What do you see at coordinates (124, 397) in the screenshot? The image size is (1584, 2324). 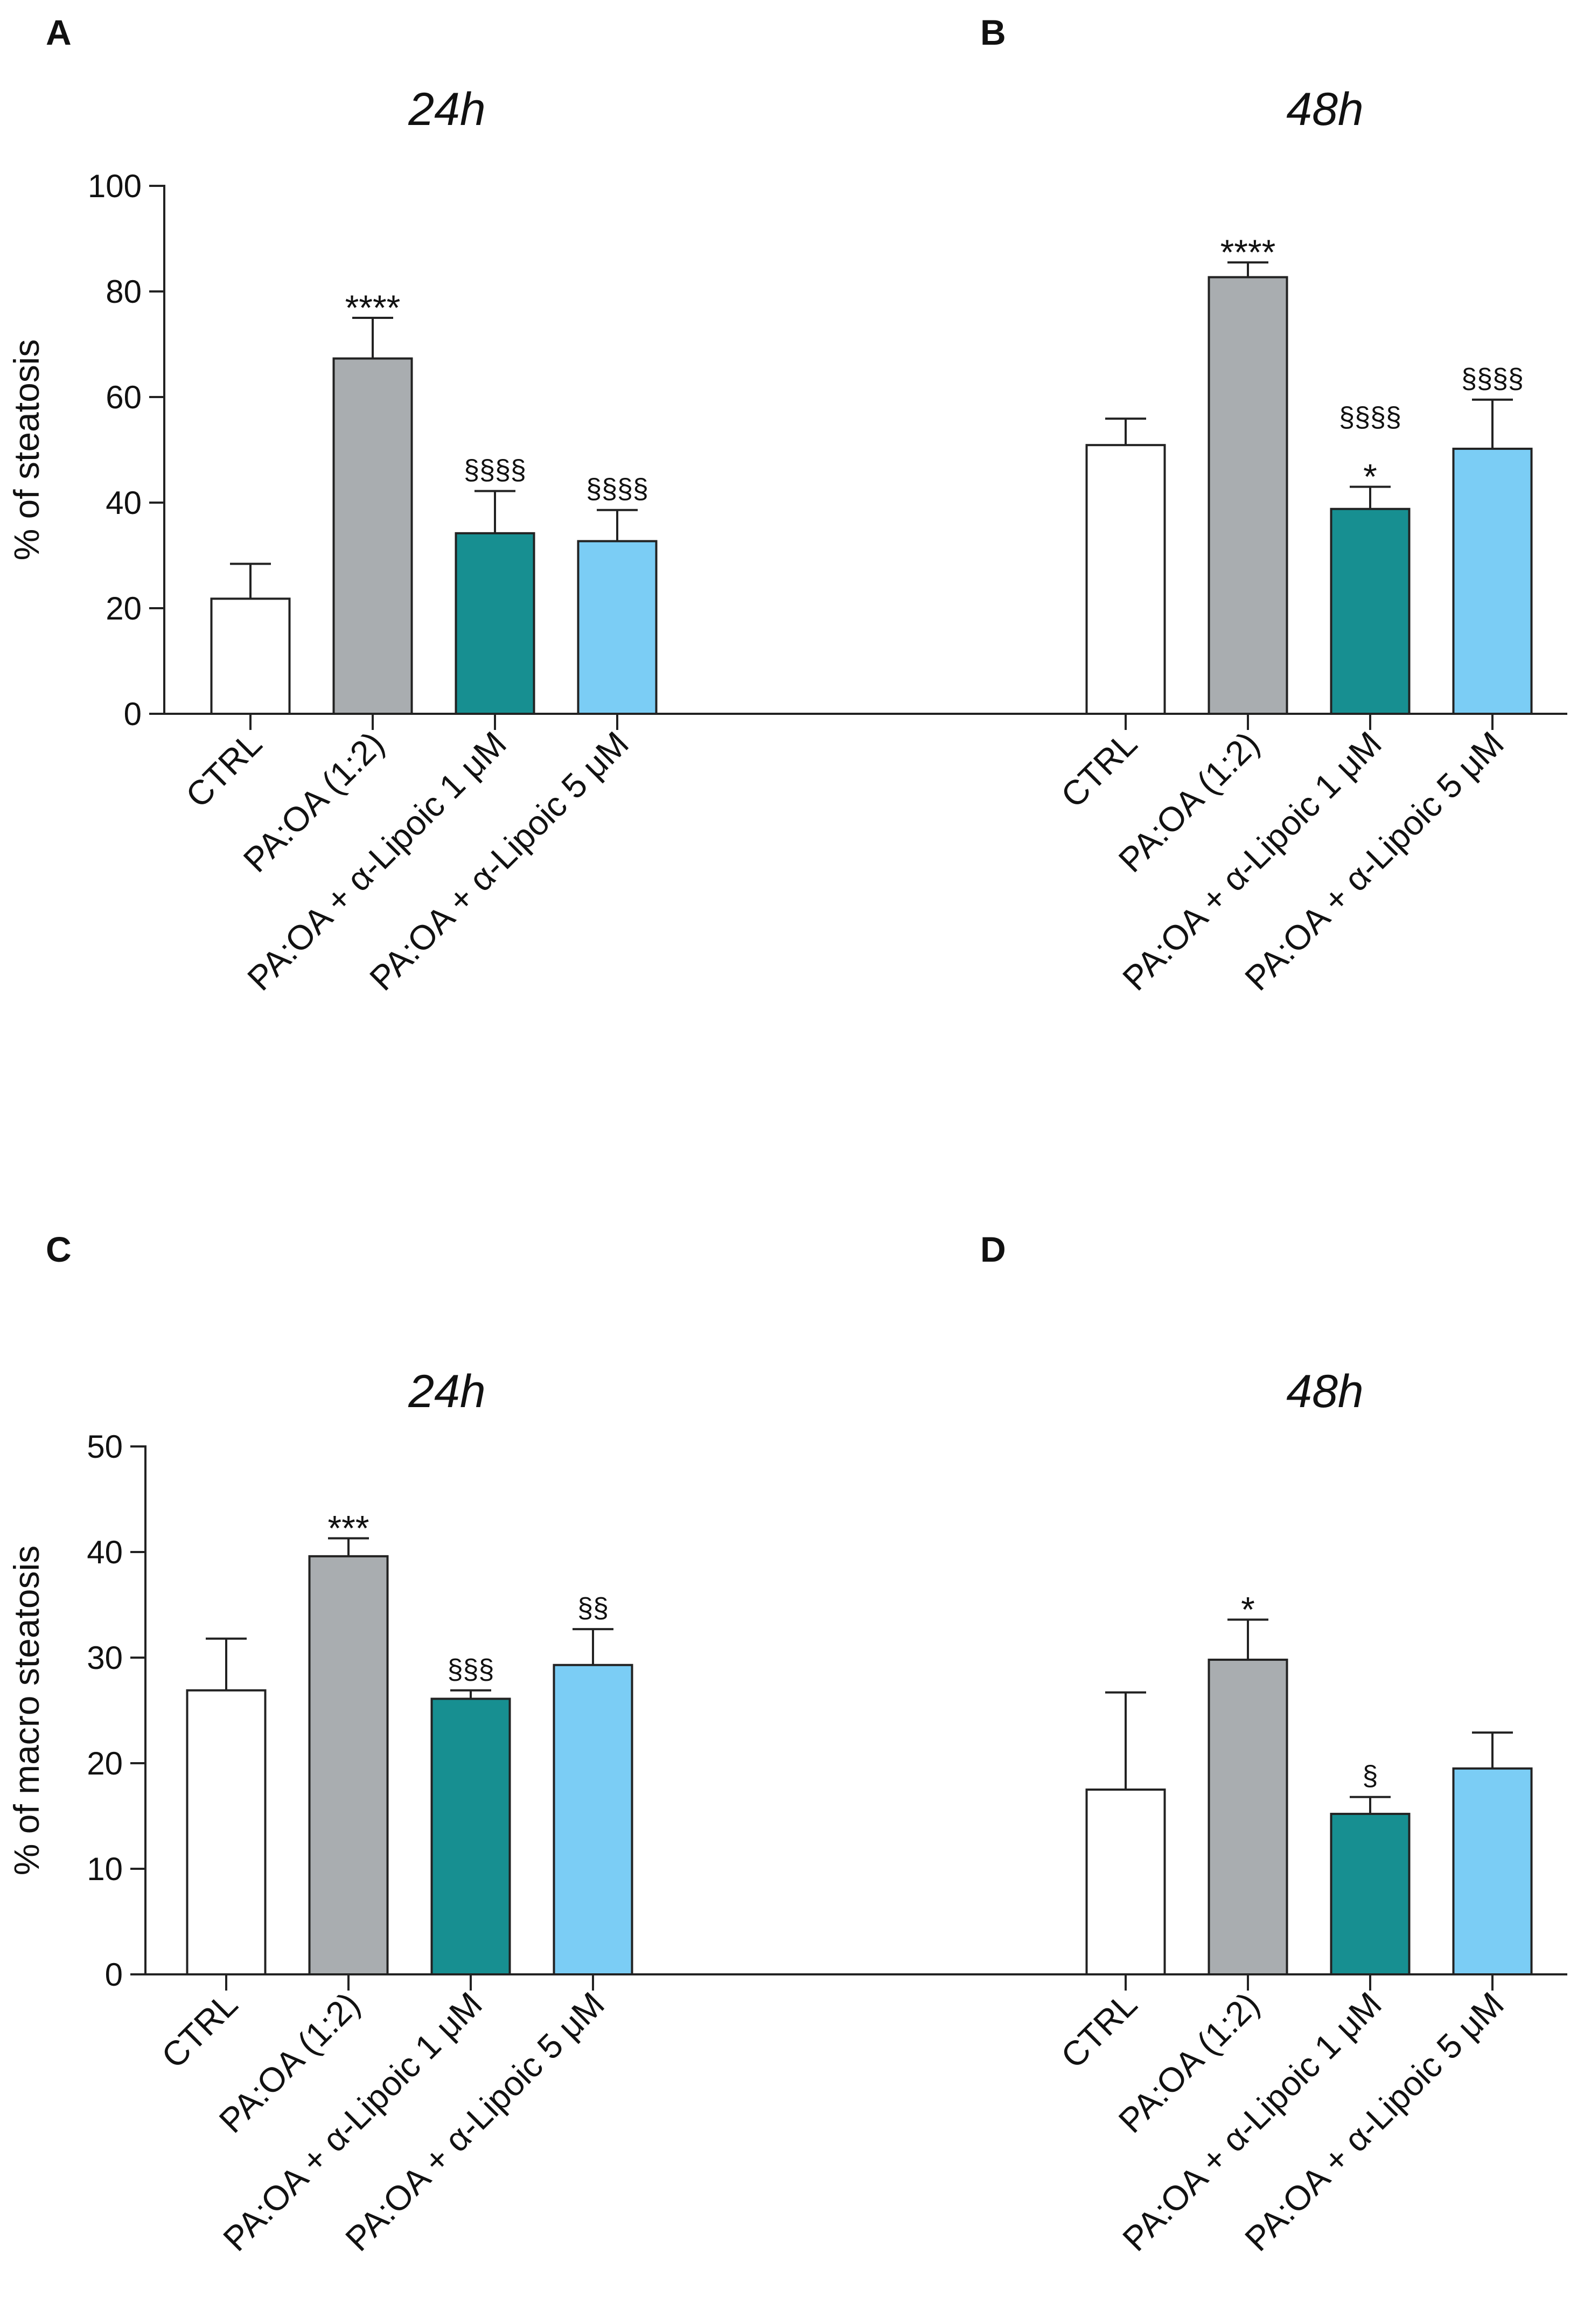 I see `y-tick-label: 60` at bounding box center [124, 397].